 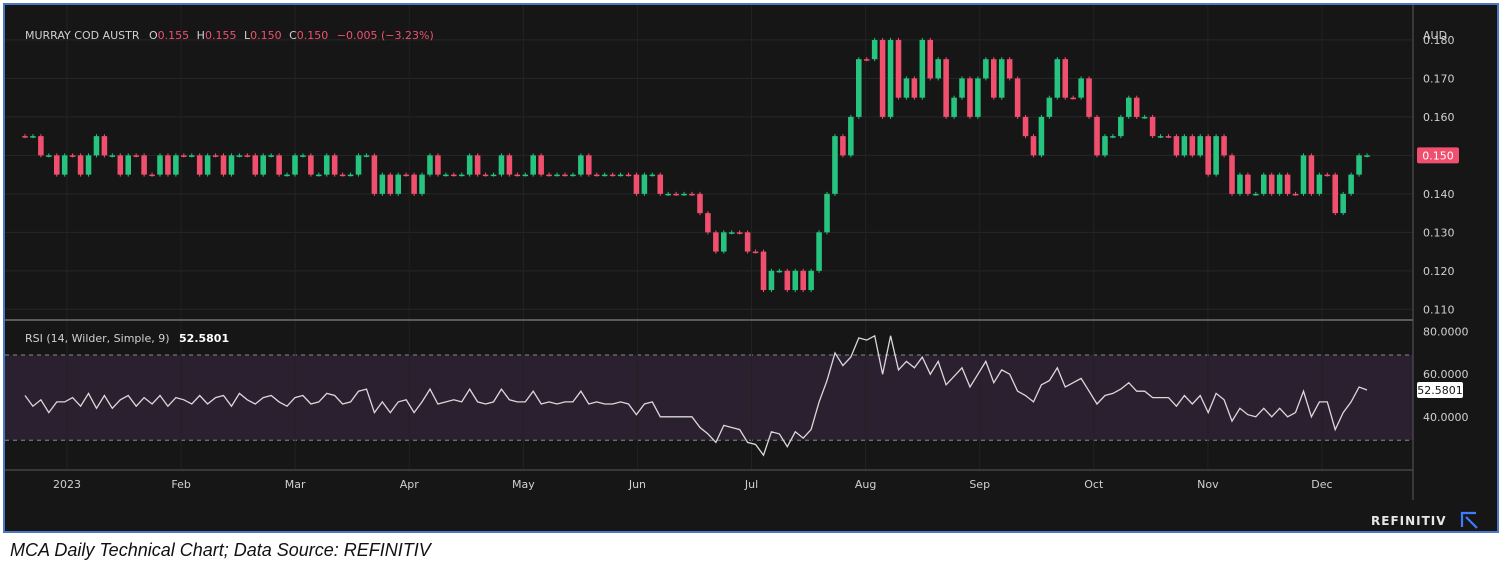 What do you see at coordinates (313, 35) in the screenshot?
I see `close-value: 0.150` at bounding box center [313, 35].